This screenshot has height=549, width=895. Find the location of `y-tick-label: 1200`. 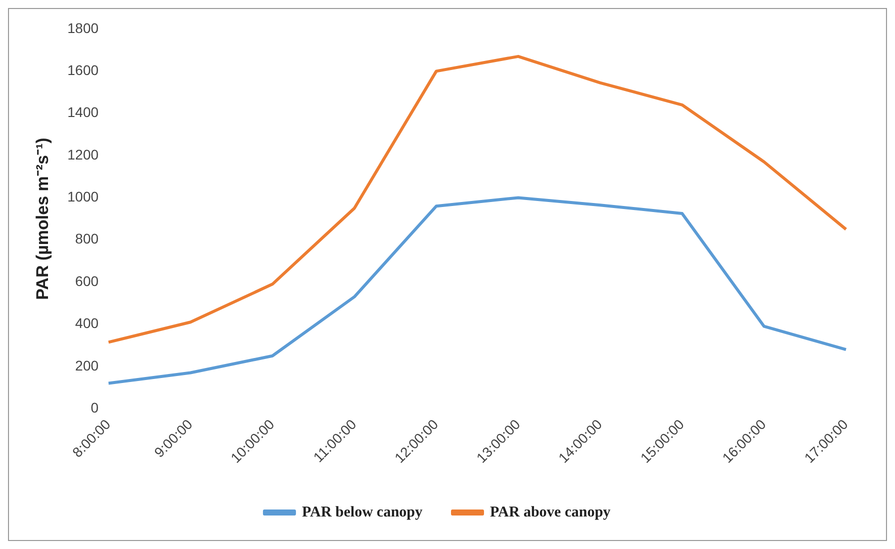

y-tick-label: 1200 is located at coordinates (83, 154).